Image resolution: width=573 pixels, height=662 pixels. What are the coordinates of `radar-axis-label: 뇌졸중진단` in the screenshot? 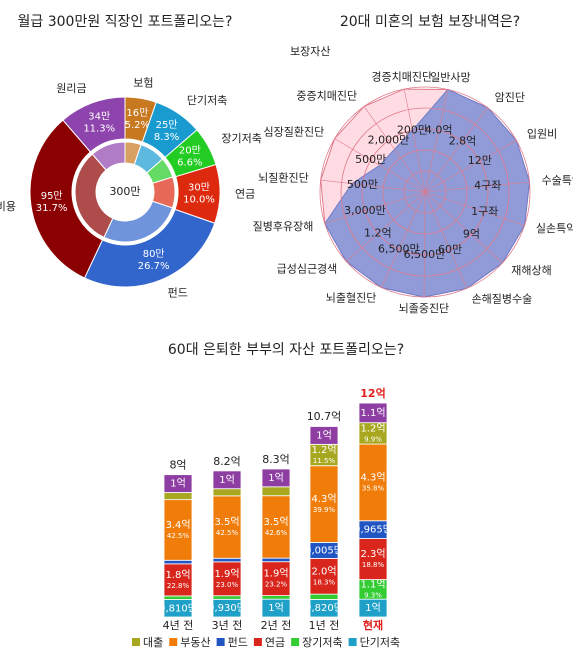 It's located at (424, 308).